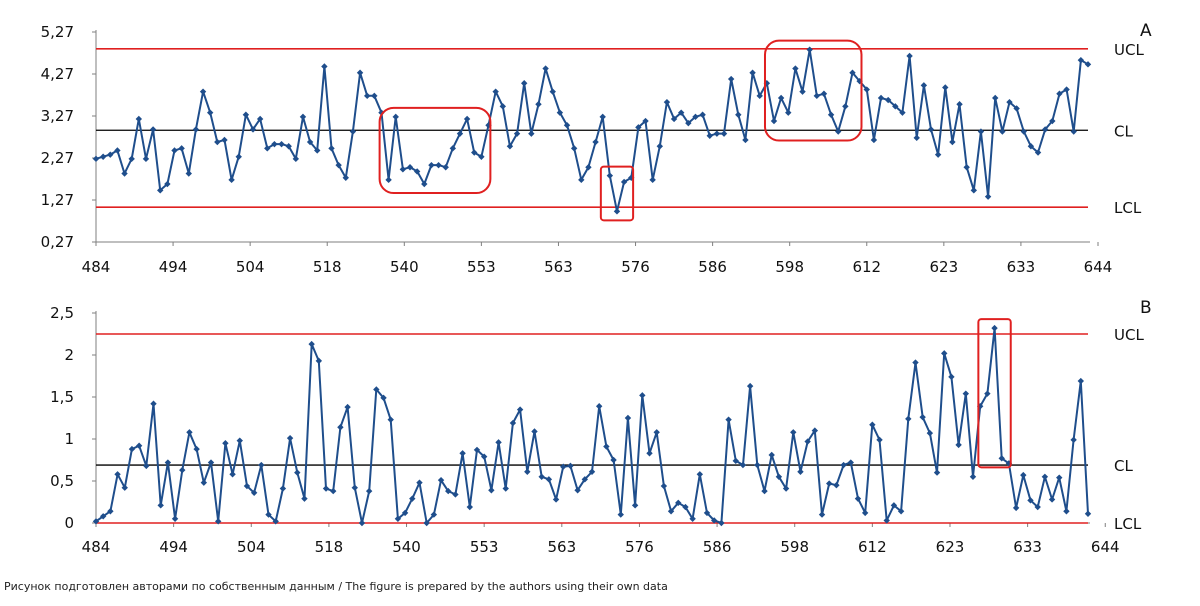 Image resolution: width=1200 pixels, height=606 pixels. I want to click on y-tick-label: 4,27, so click(57, 74).